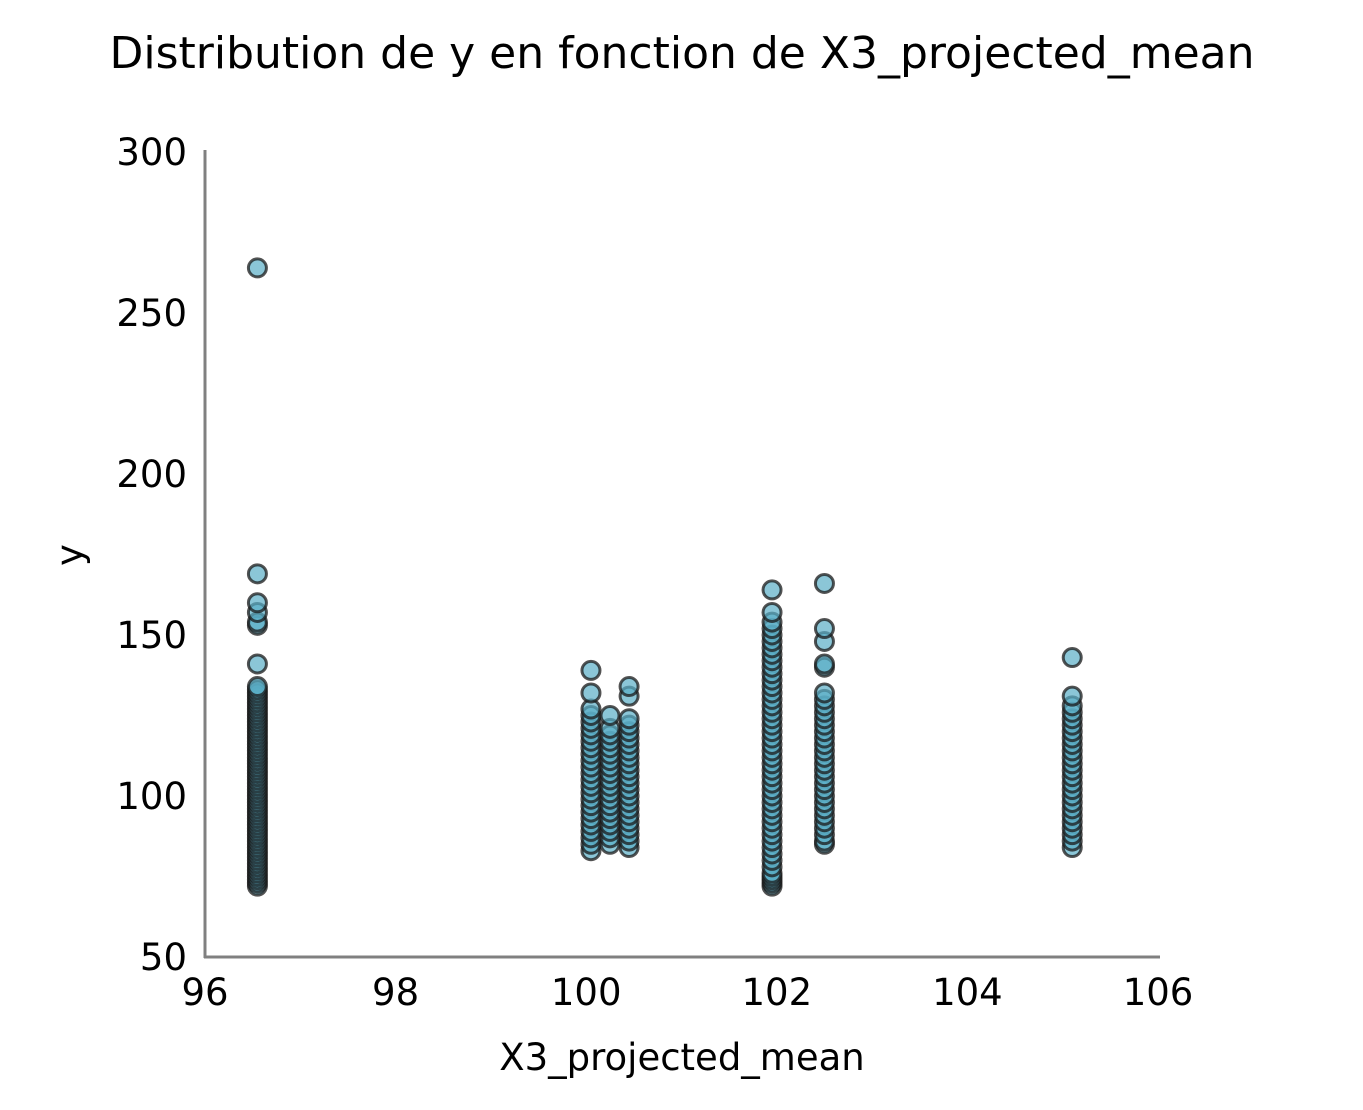  I want to click on y-tick-labels: 50 100 150 200 250 300, so click(151, 555).